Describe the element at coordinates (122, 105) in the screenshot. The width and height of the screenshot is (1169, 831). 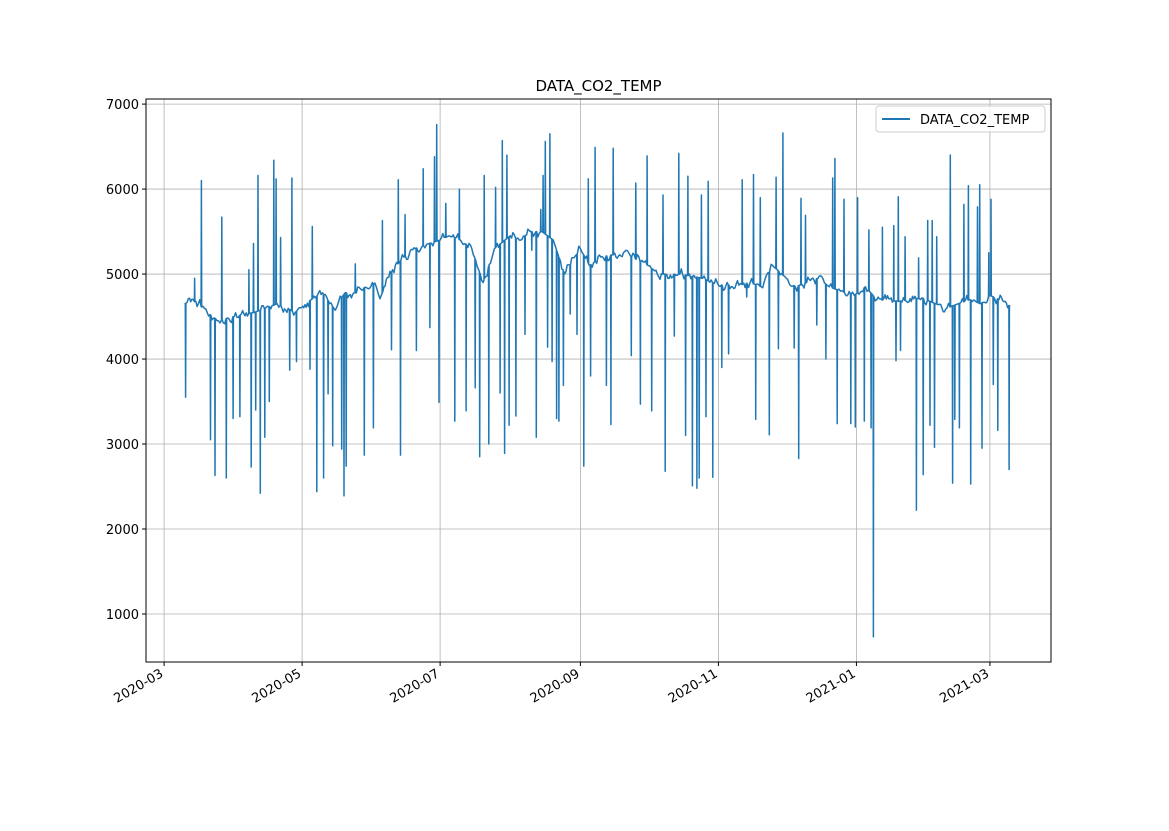
I see `y-tick-label: 7000` at that location.